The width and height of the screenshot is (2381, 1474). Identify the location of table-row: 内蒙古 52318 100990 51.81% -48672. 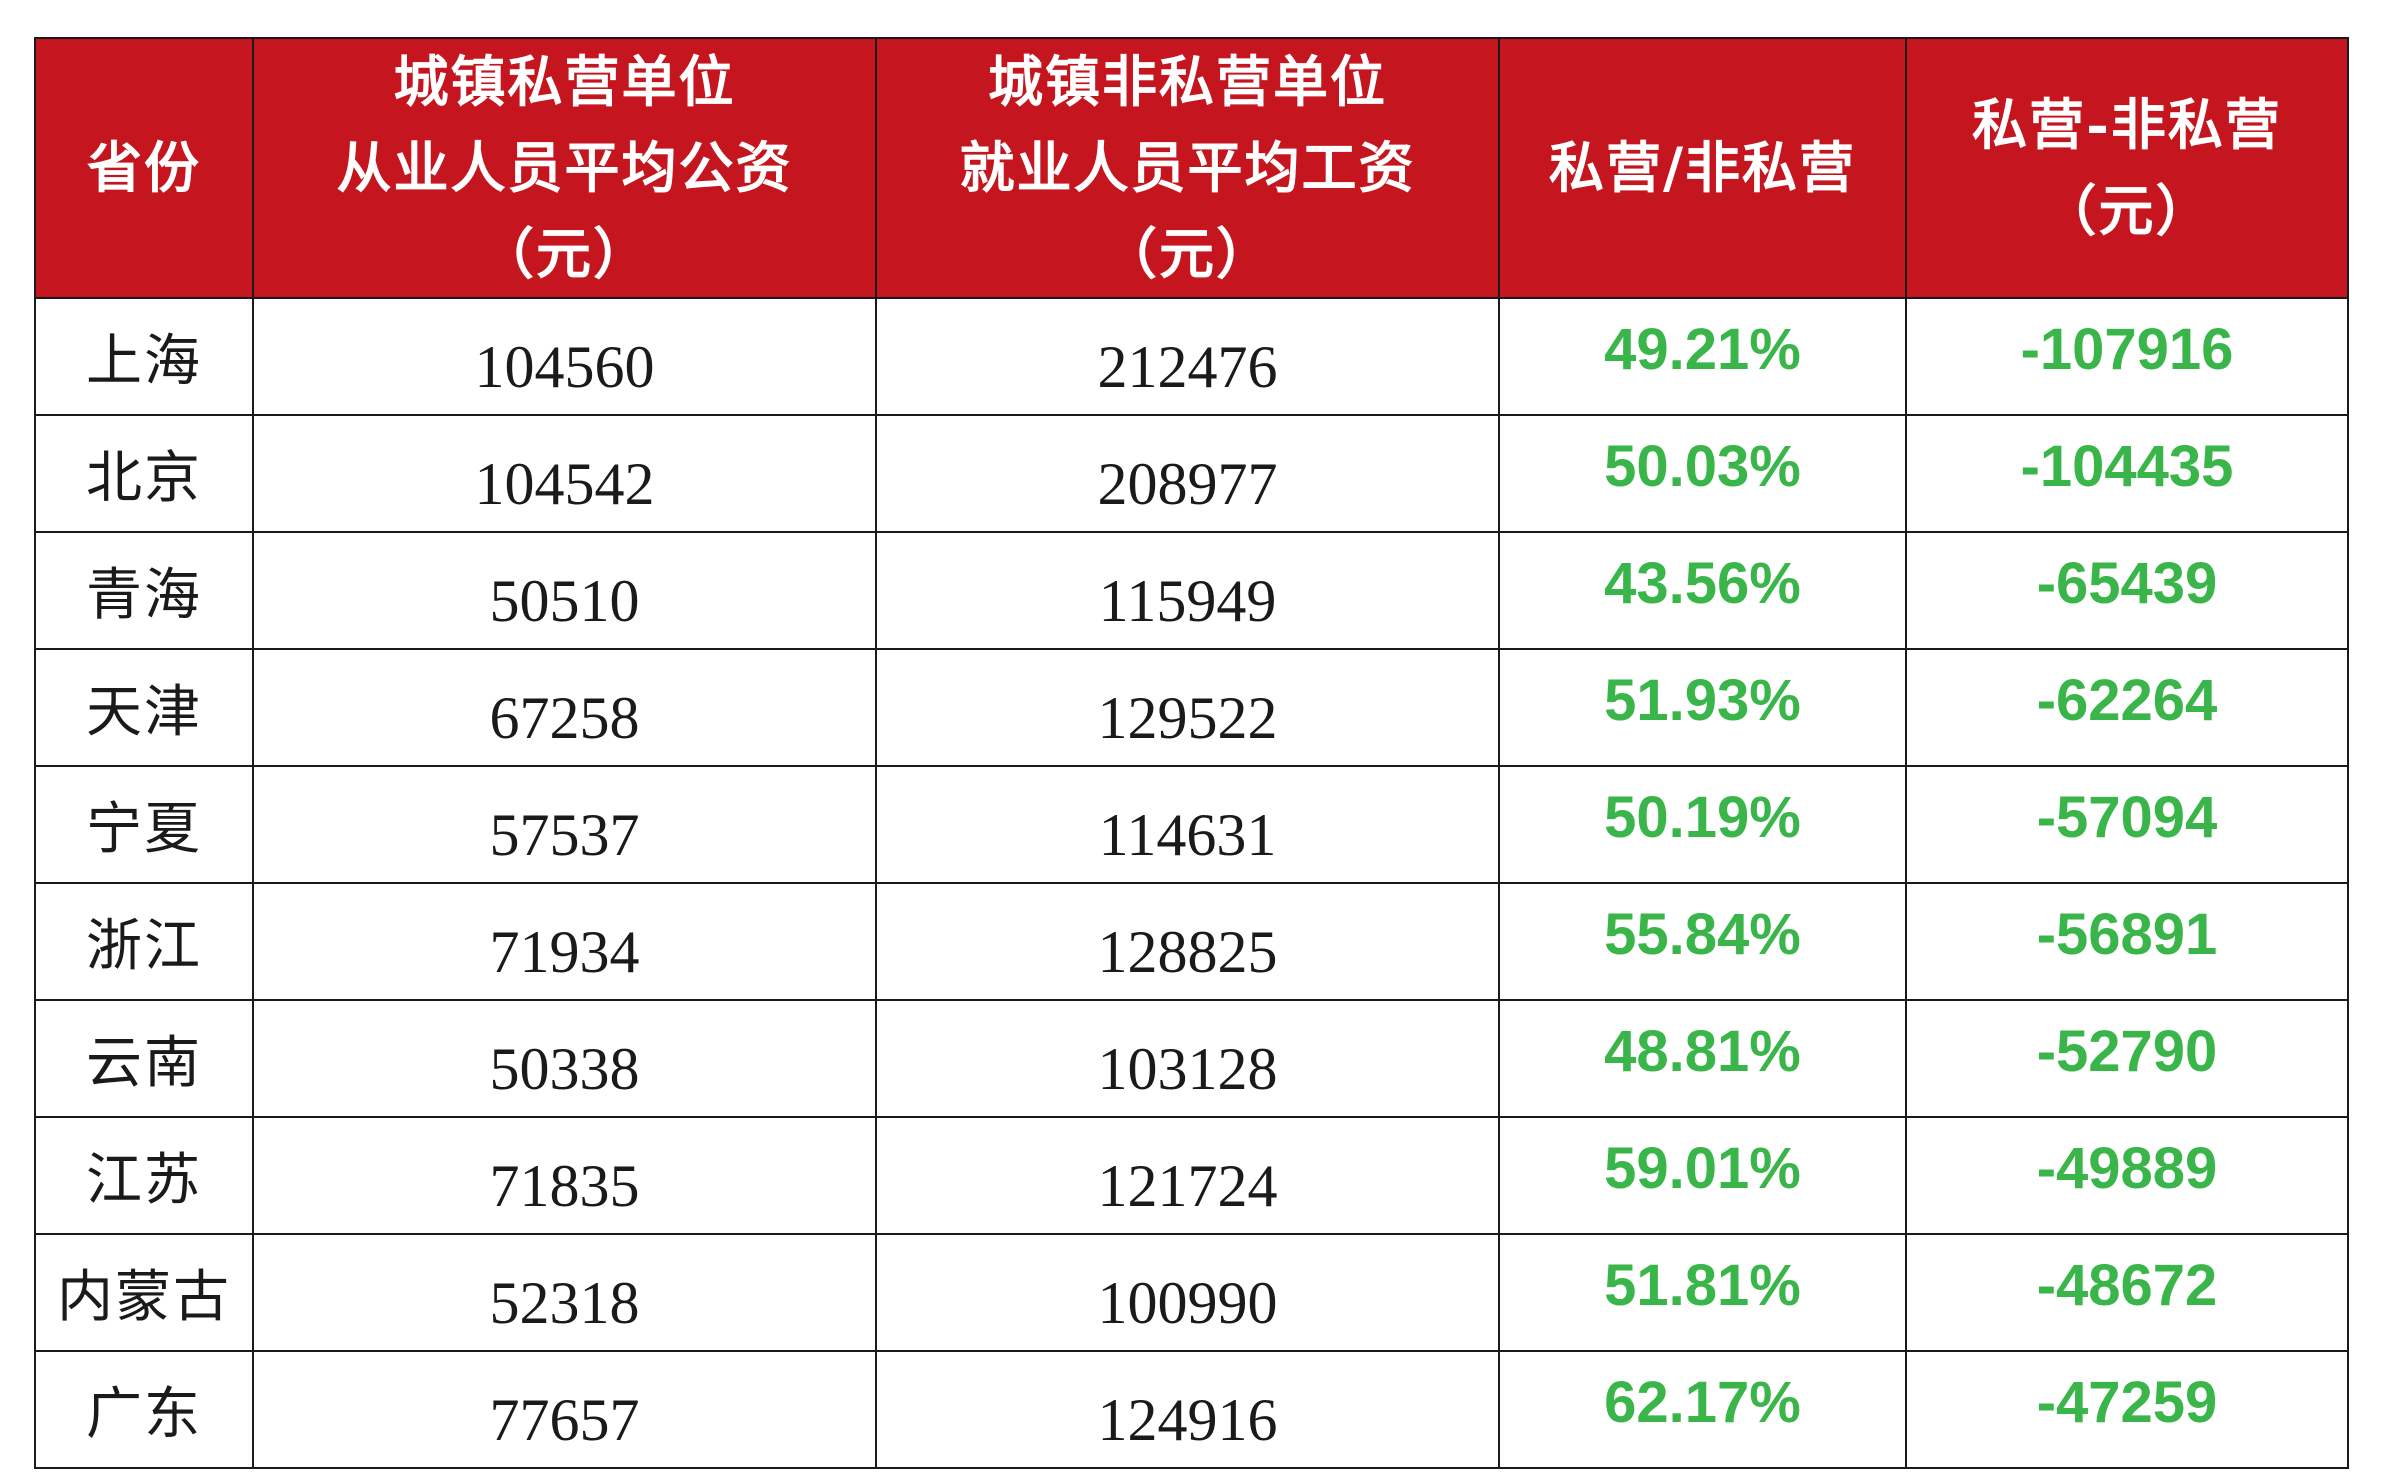
(1191, 1292).